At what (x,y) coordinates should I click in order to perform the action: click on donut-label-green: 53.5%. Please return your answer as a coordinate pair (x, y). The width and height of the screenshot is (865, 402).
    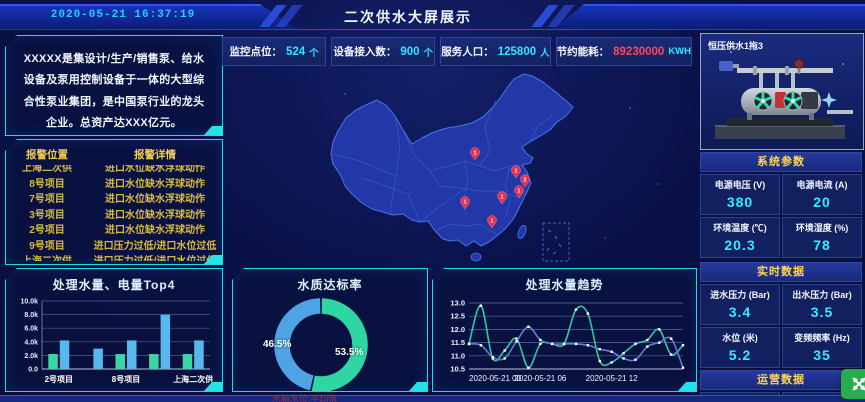
    Looking at the image, I should click on (349, 352).